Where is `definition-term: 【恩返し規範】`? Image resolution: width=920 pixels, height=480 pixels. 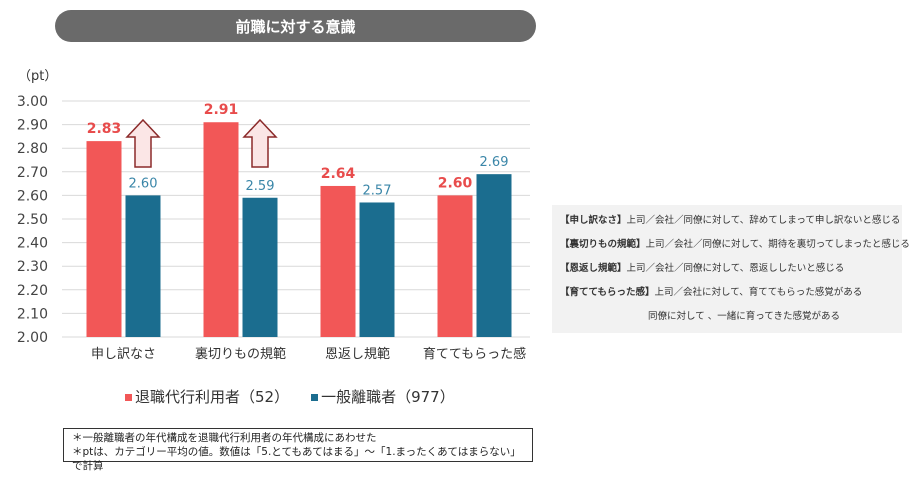
definition-term: 【恩返し規範】 is located at coordinates (593, 268).